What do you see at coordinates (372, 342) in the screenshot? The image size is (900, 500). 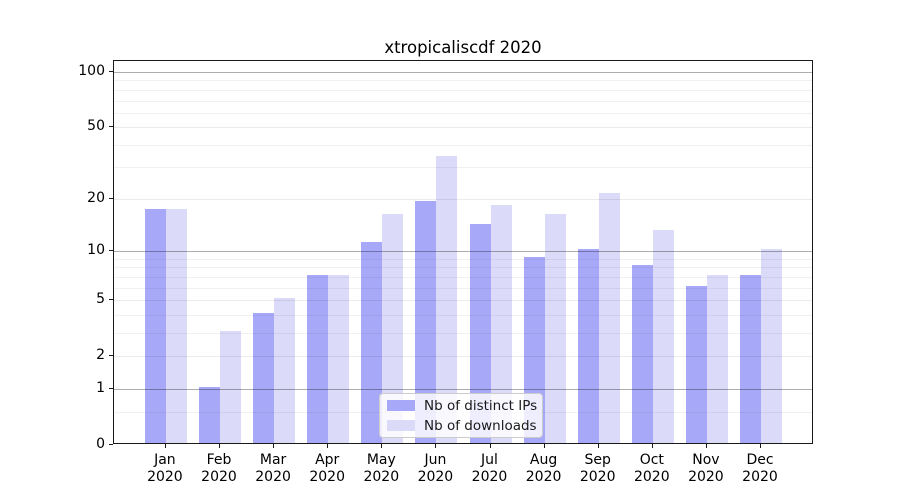 I see `bar-may-distinct-ips` at bounding box center [372, 342].